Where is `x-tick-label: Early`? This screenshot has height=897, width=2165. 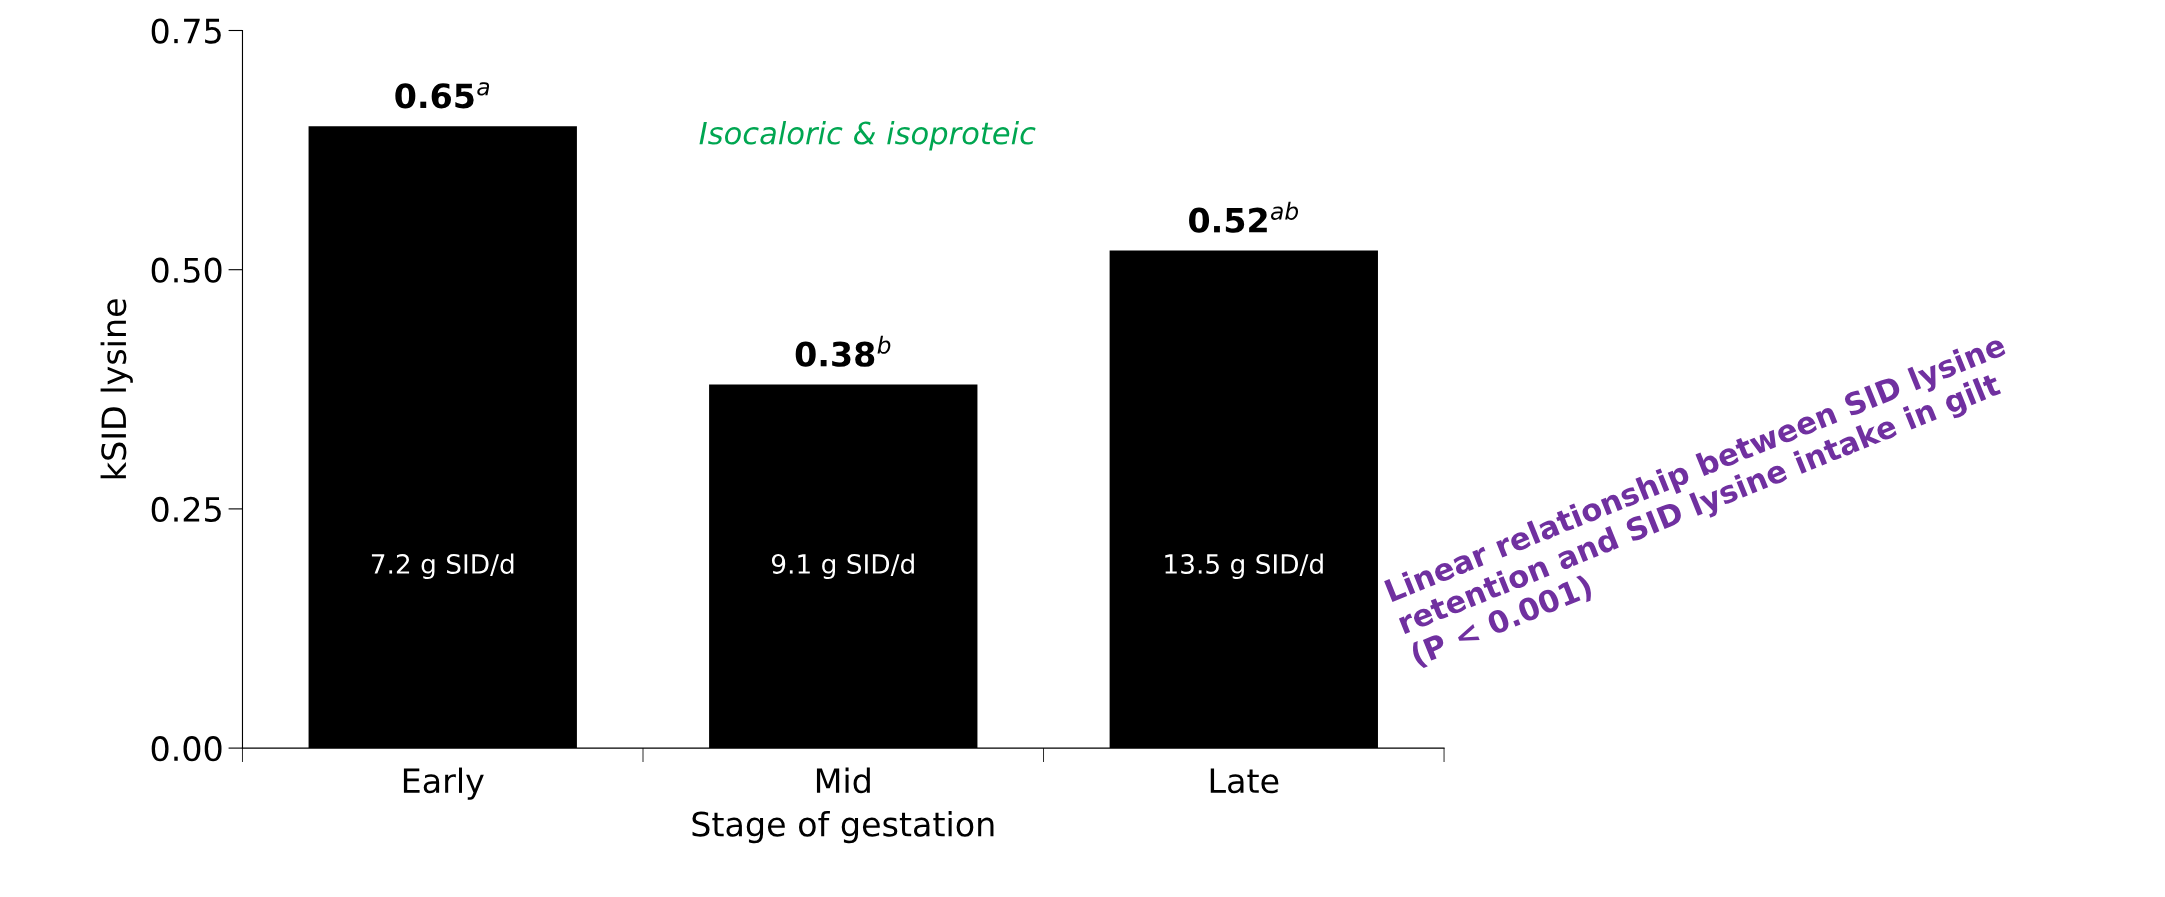
x-tick-label: Early is located at coordinates (443, 783).